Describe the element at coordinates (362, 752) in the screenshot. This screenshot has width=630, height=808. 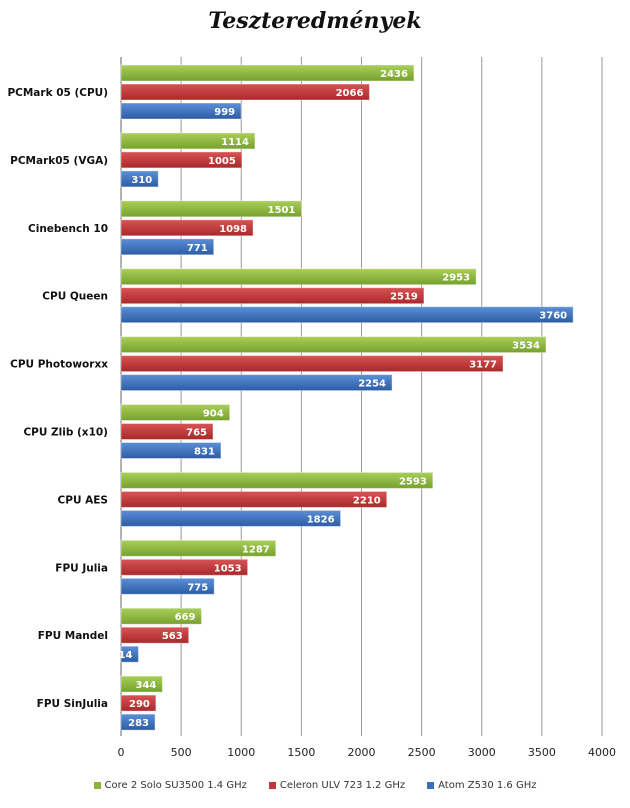
I see `x-tick-label: 2000` at that location.